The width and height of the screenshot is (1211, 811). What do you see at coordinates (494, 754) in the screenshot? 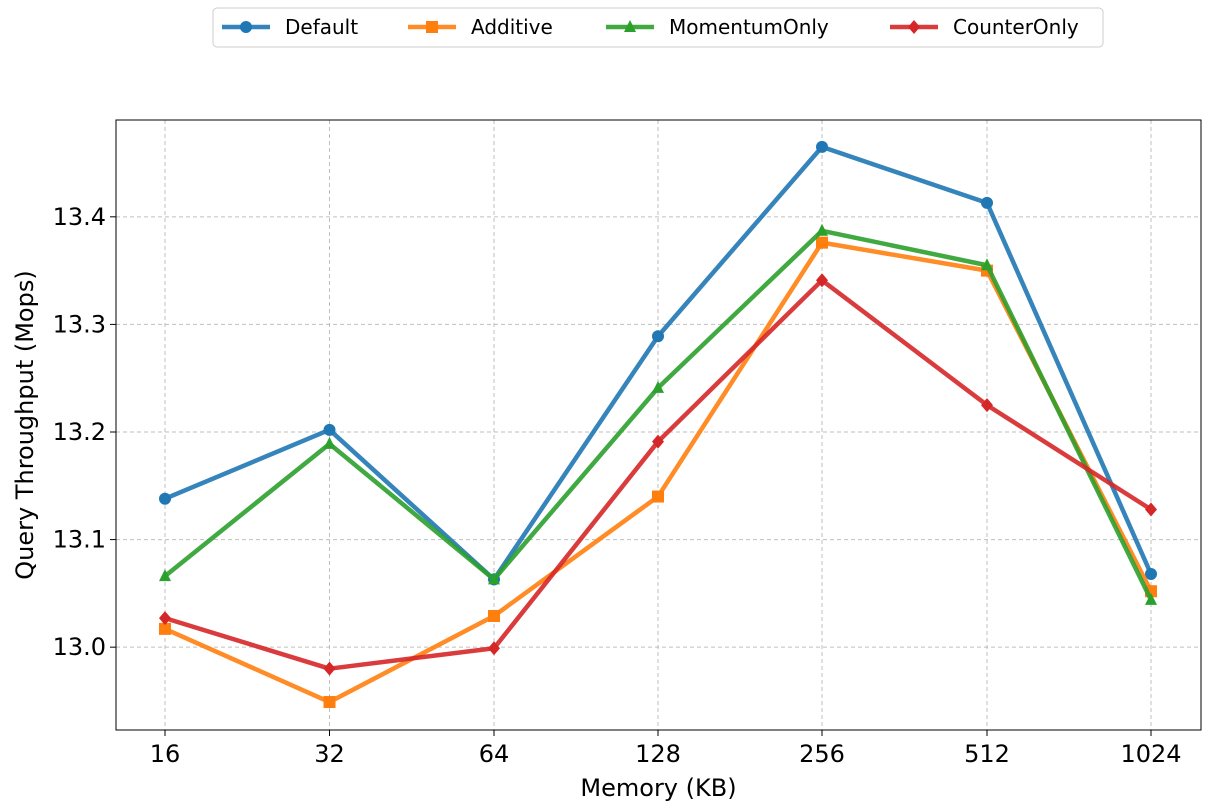
I see `x-tick-label: 64` at bounding box center [494, 754].